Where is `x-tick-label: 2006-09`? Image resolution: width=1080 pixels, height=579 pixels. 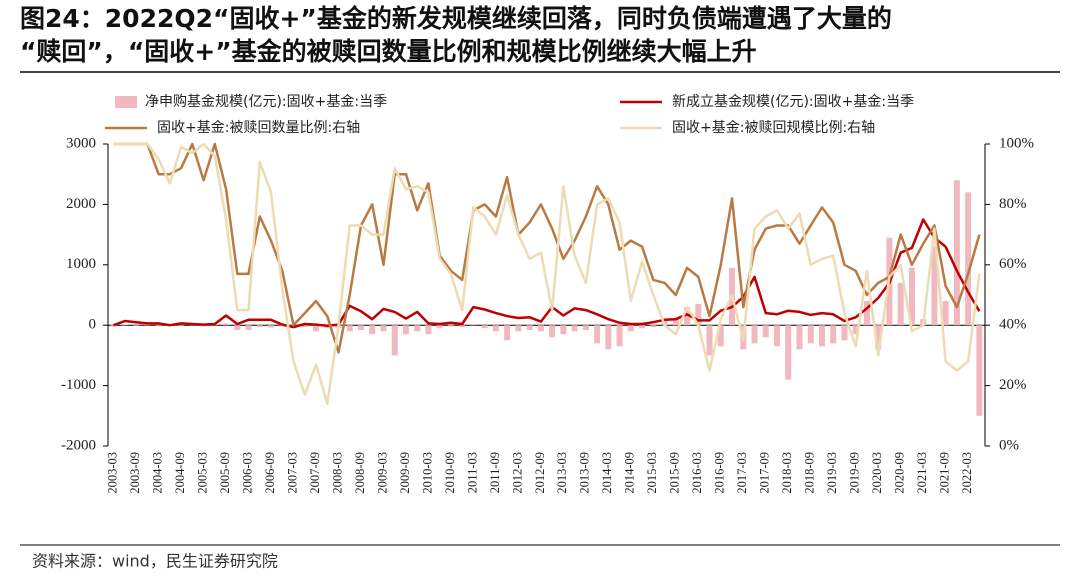
x-tick-label: 2006-09 is located at coordinates (270, 473).